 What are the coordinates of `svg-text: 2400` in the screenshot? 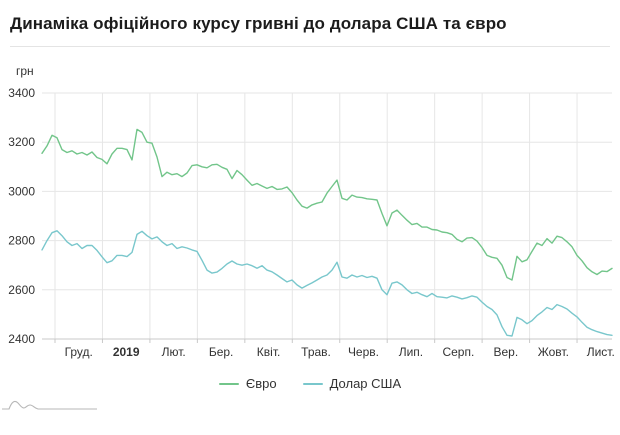 It's located at (21, 339).